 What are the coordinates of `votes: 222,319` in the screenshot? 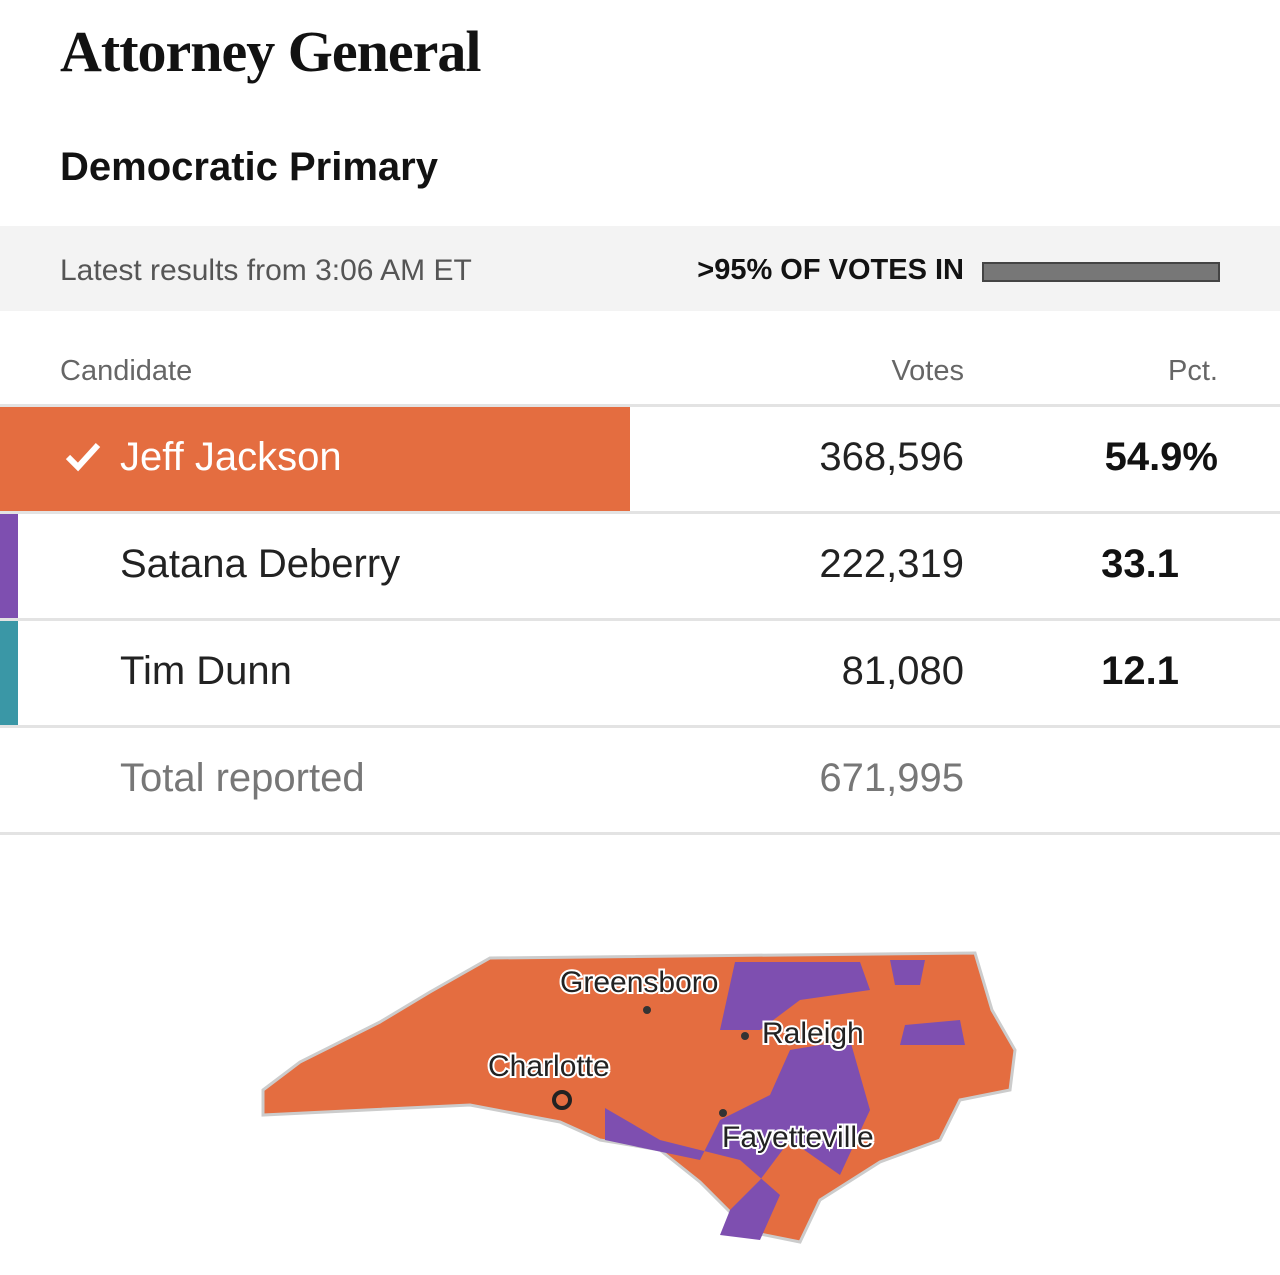 It's located at (891, 564).